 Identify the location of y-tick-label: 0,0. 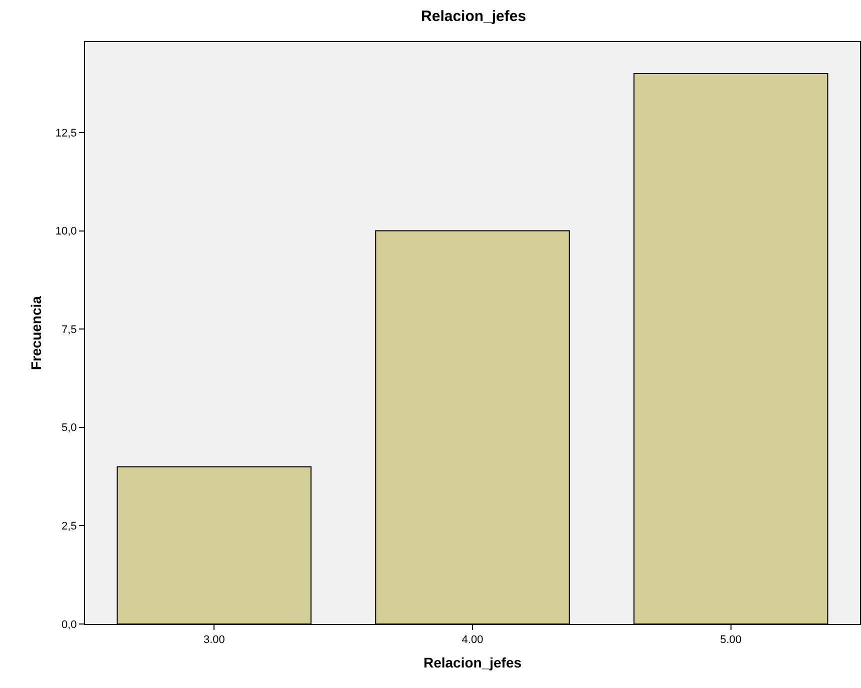
(69, 624).